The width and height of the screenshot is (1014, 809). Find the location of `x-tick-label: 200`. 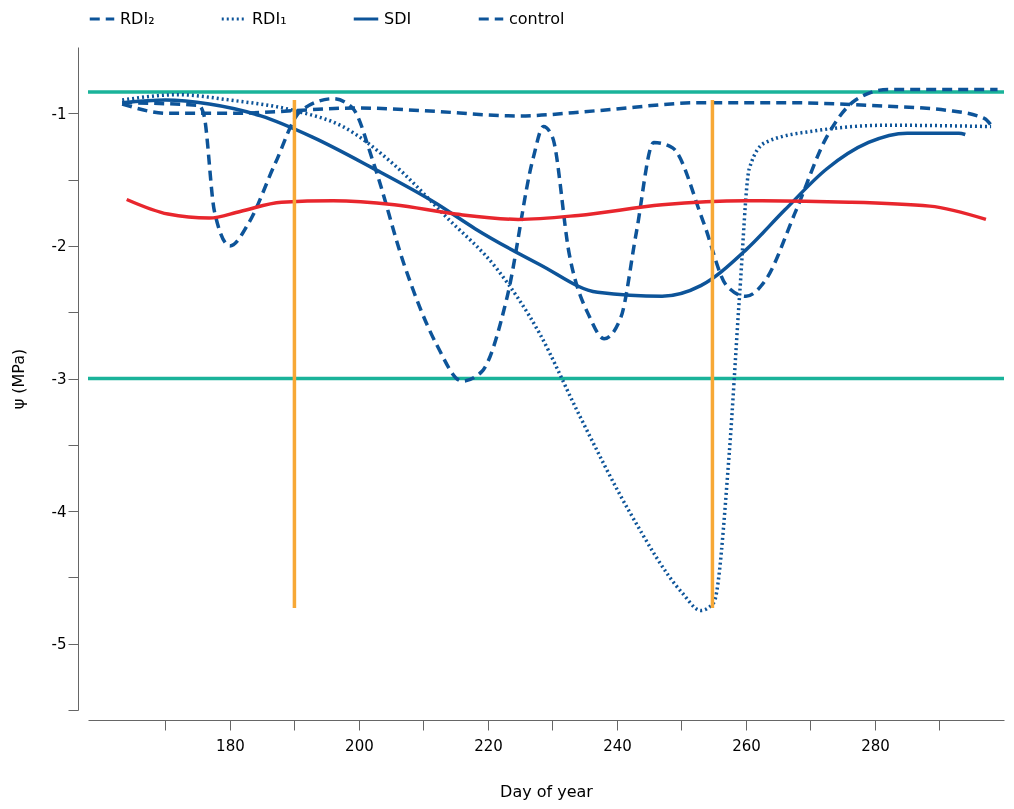

x-tick-label: 200 is located at coordinates (359, 745).